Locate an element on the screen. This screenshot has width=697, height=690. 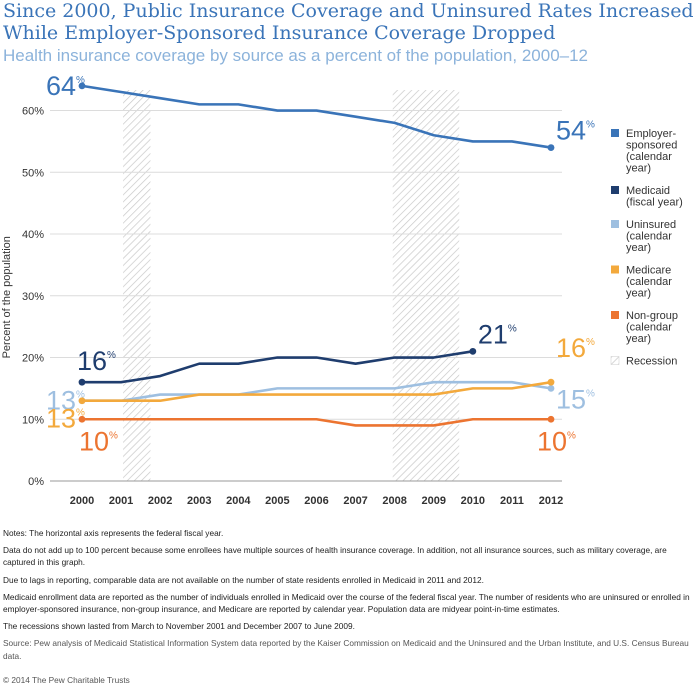
x-tick-label: 2008 is located at coordinates (394, 501).